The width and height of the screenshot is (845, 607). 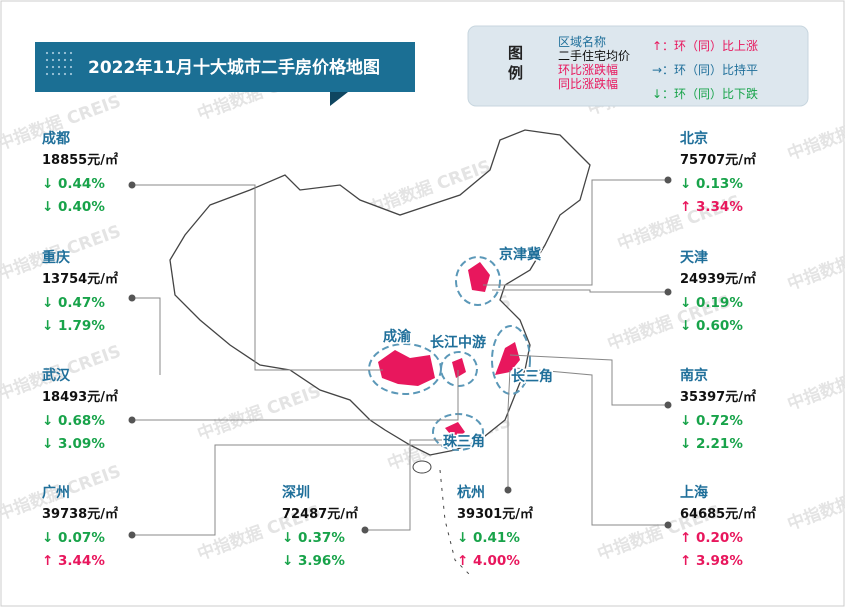 I want to click on region-label: 京津冀, so click(x=520, y=254).